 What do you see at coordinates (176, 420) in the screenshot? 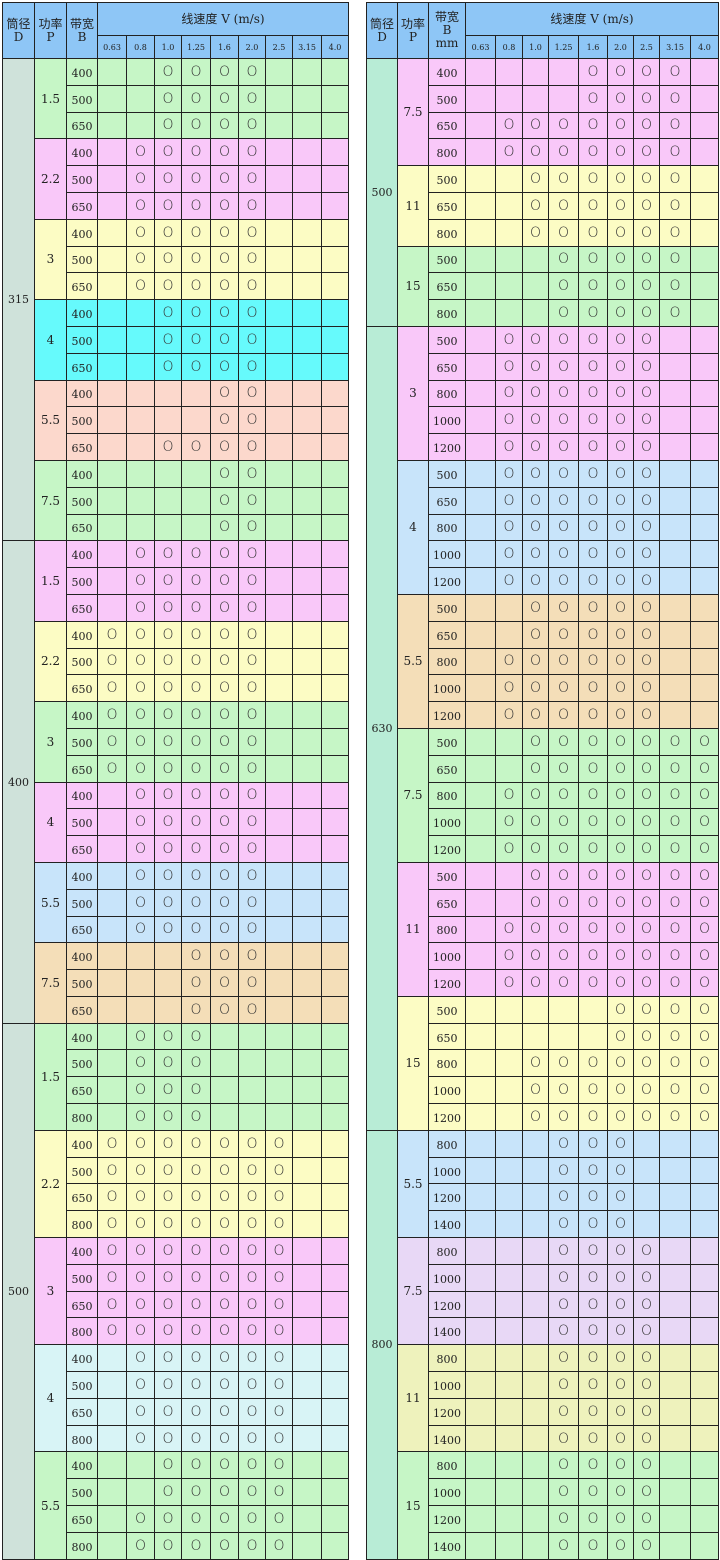
I see `table-row: 5.5 400 O O` at bounding box center [176, 420].